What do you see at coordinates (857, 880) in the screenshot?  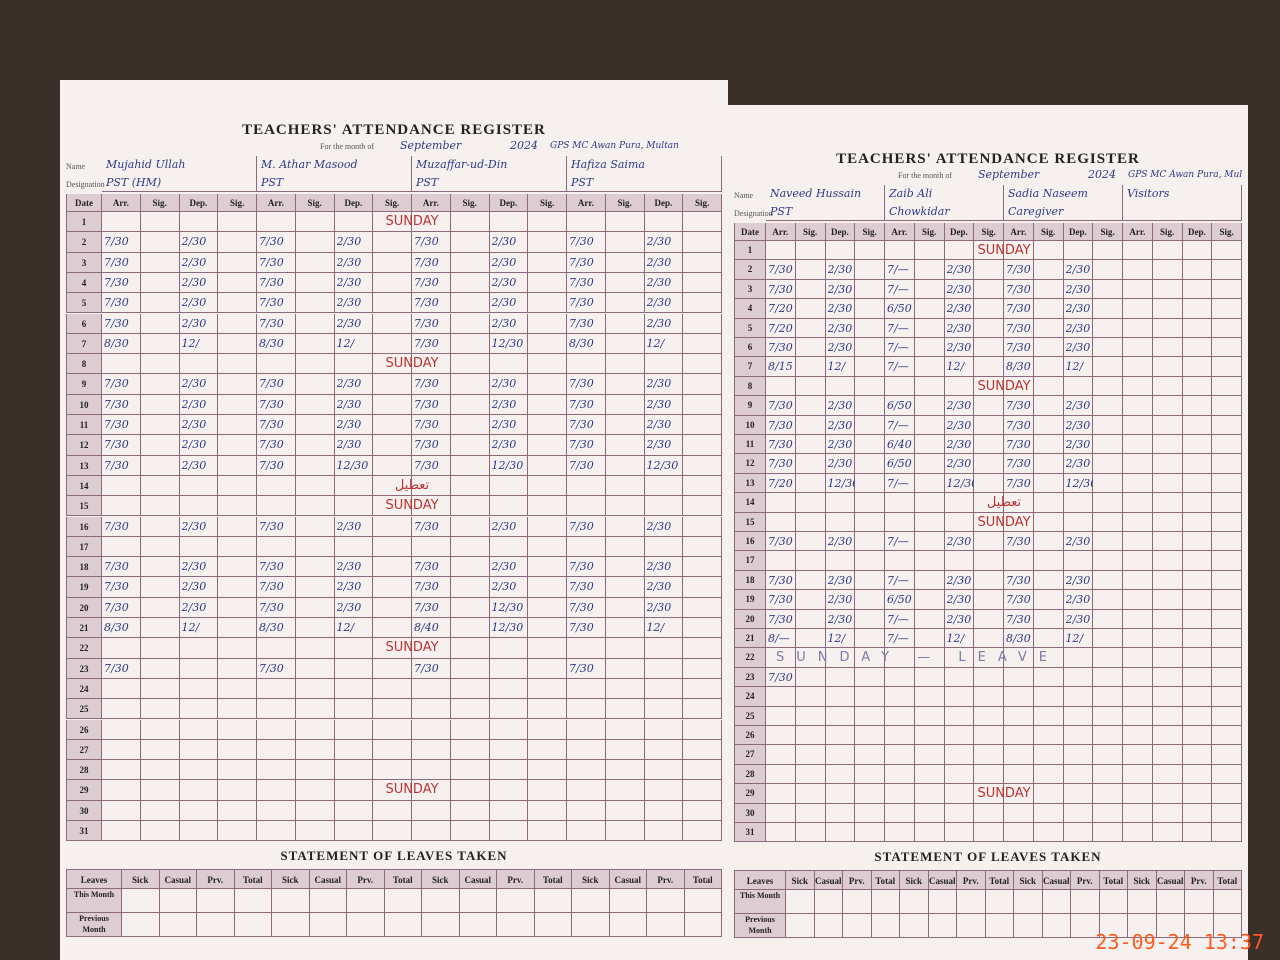 I see `leaves-header: Prv.` at bounding box center [857, 880].